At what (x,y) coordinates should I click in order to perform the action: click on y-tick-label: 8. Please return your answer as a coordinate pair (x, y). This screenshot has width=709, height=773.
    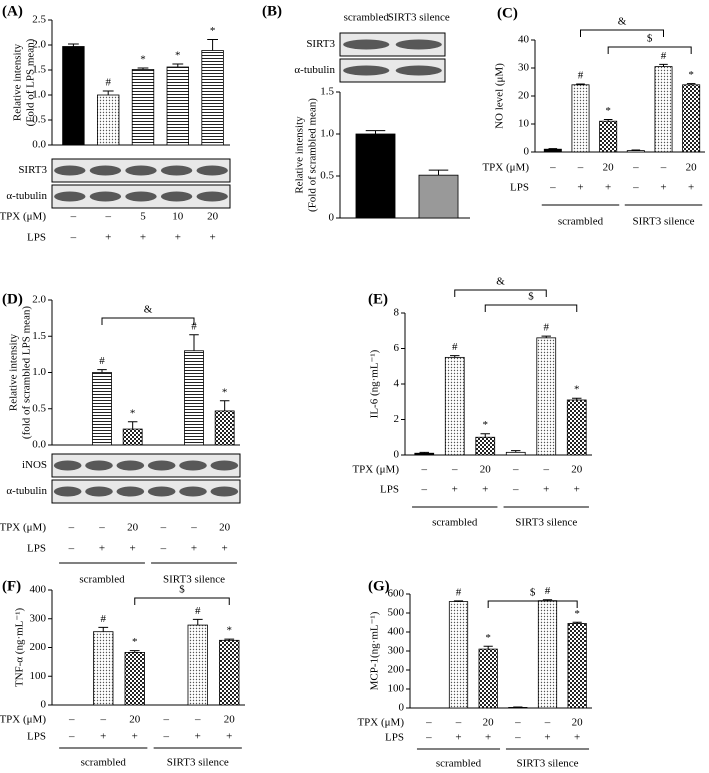
    Looking at the image, I should click on (397, 313).